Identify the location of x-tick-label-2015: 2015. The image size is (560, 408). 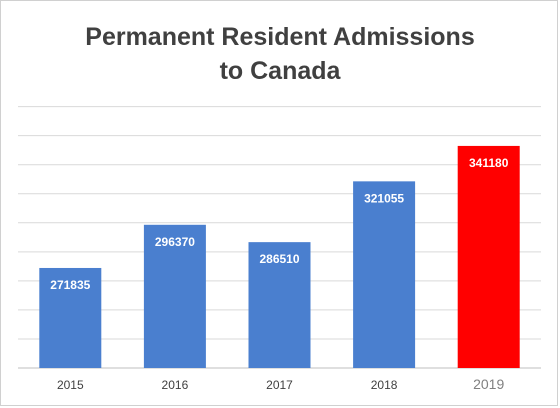
(70, 385).